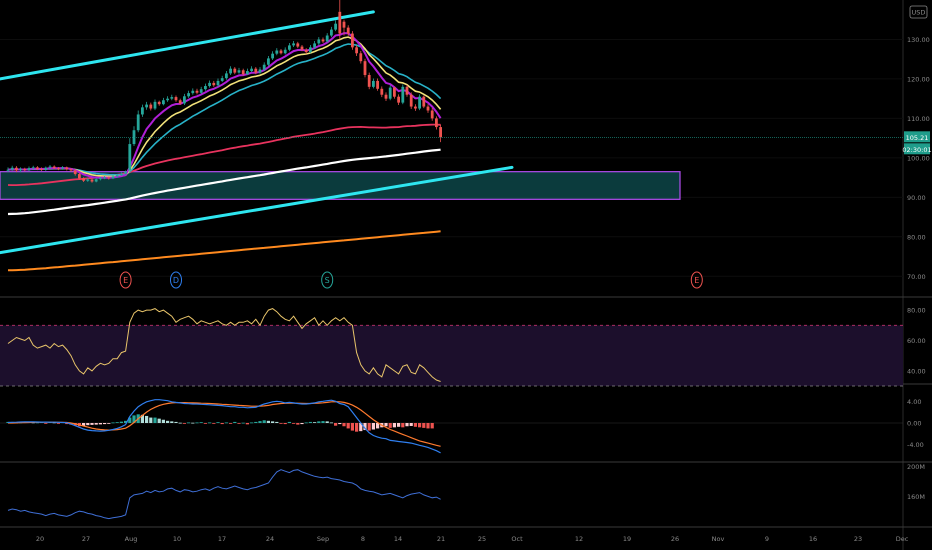  Describe the element at coordinates (224, 426) in the screenshot. I see `macd-line` at that location.